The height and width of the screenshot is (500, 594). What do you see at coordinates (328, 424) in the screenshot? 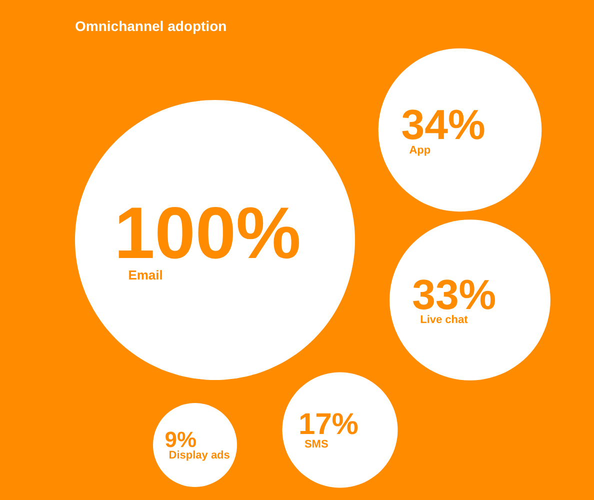
I see `data-label: 17%` at bounding box center [328, 424].